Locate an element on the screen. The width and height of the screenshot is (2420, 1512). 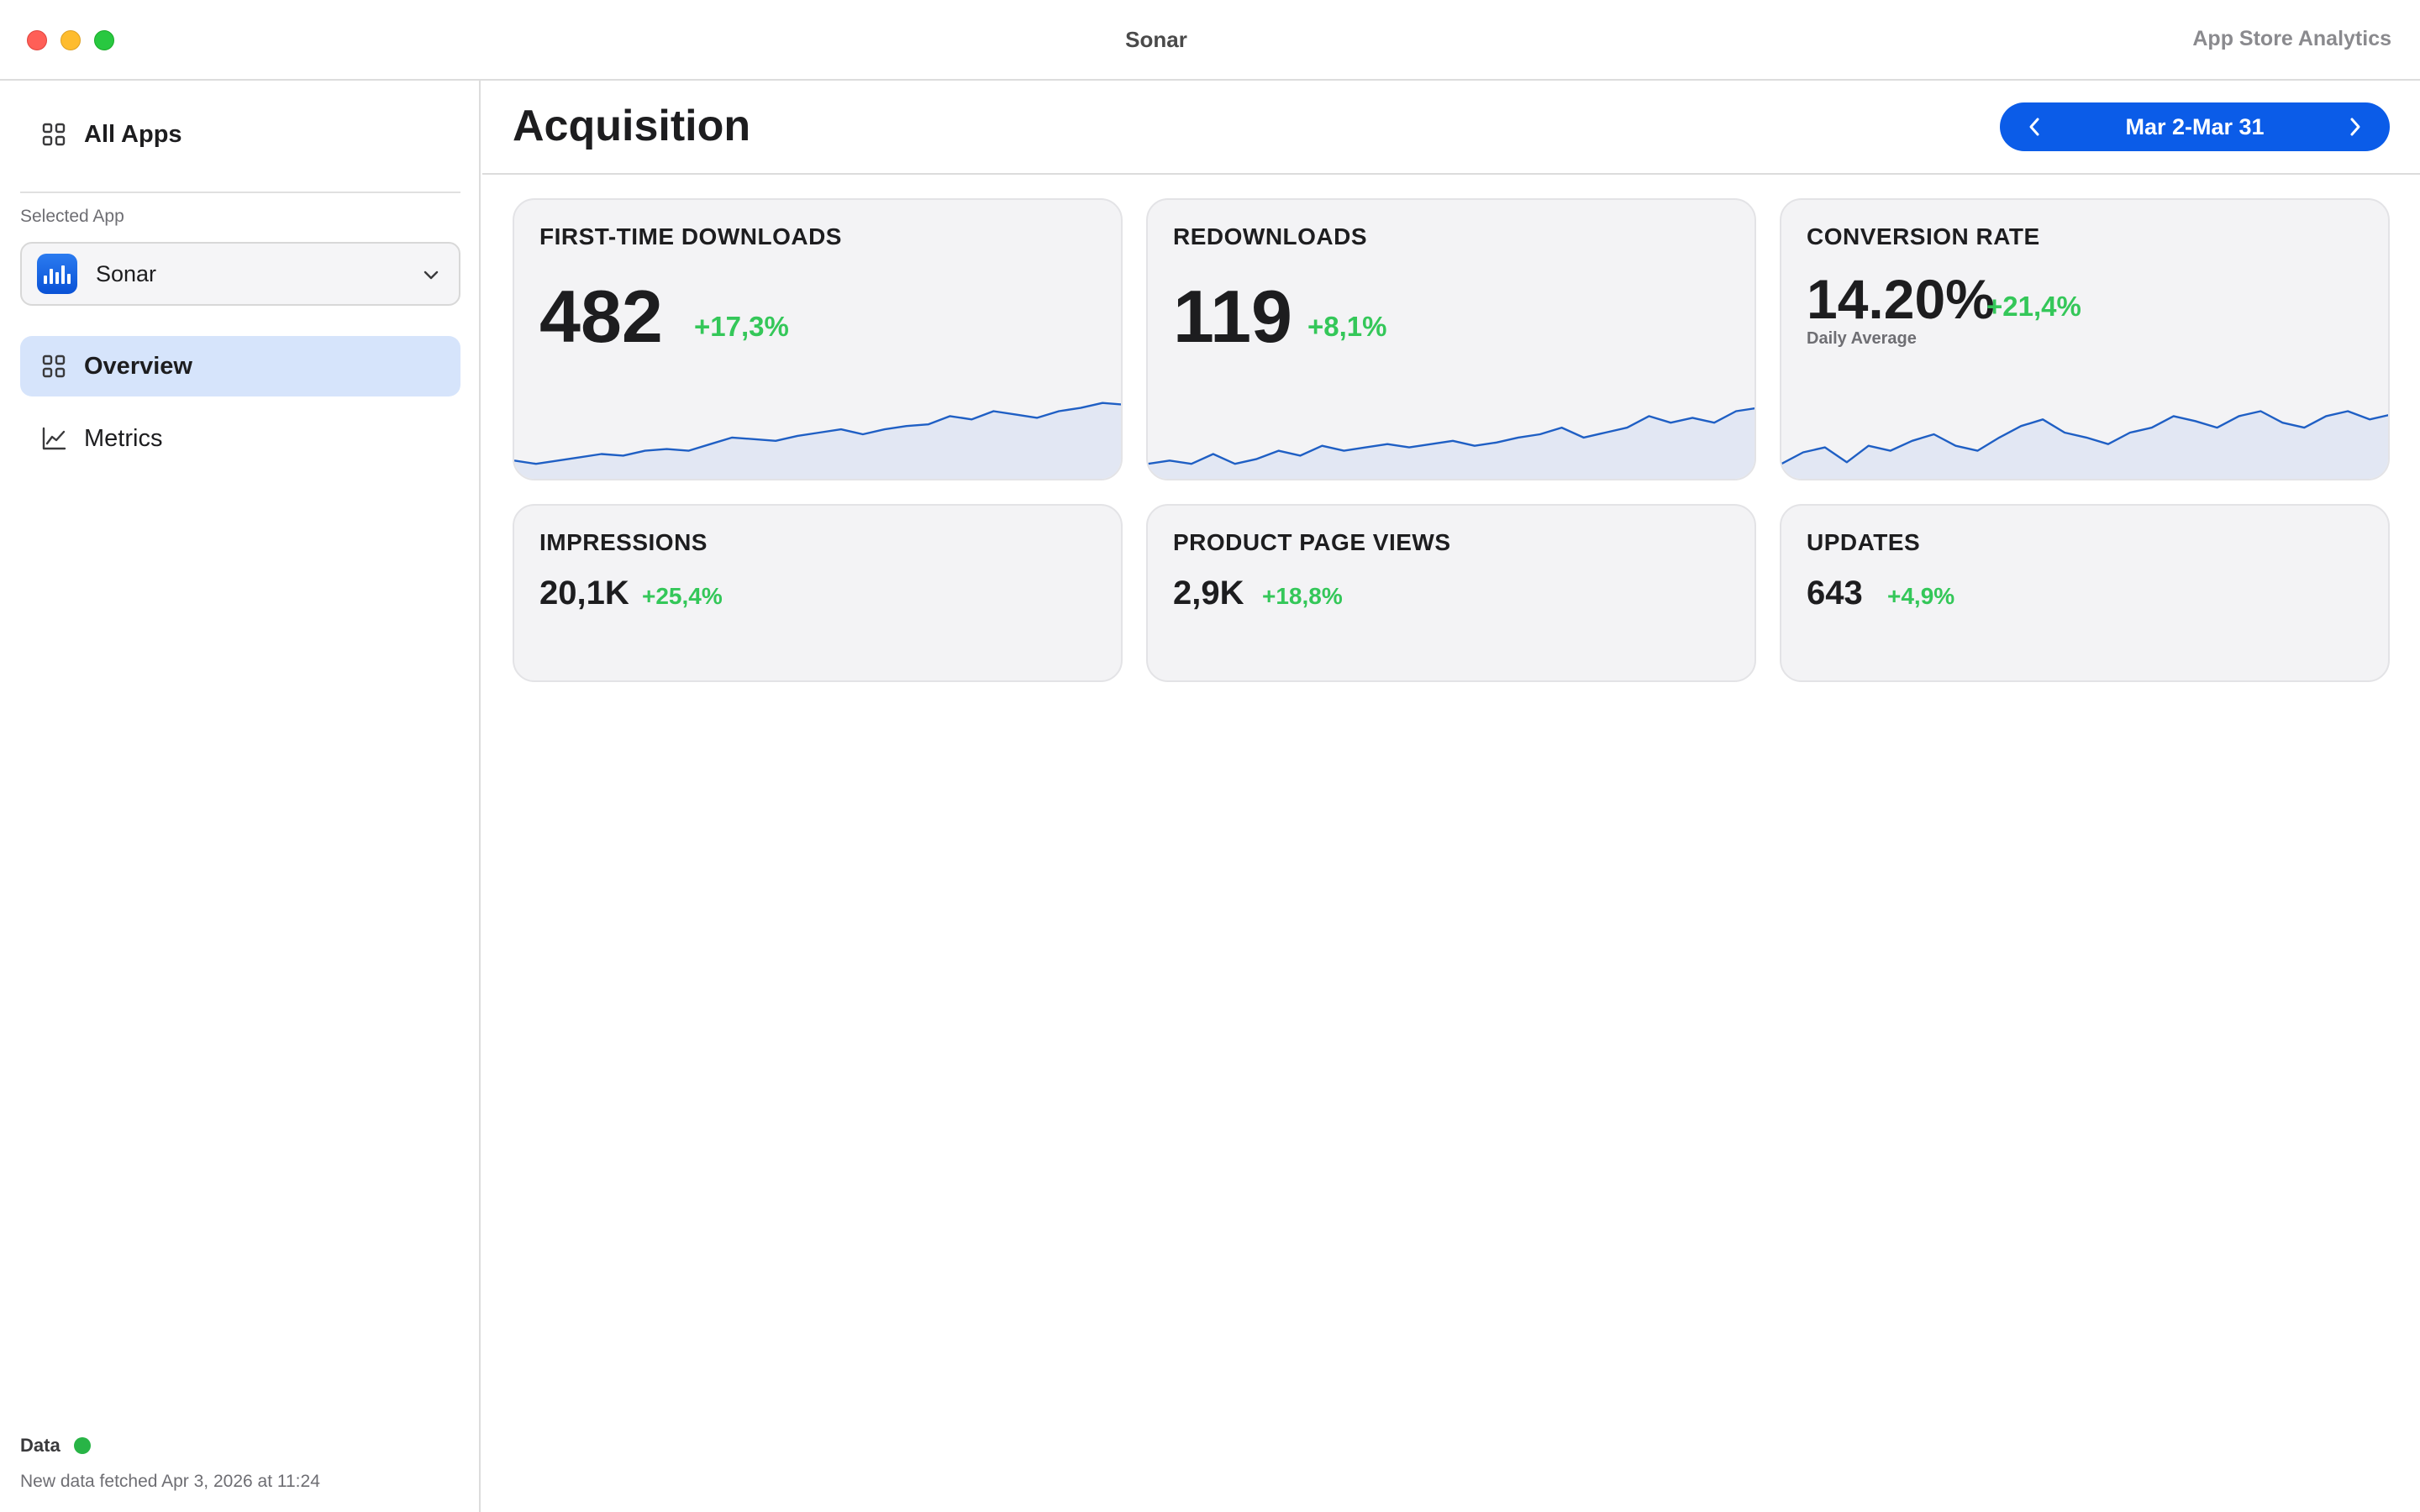
selected-app-name: Sonar is located at coordinates (127, 273).